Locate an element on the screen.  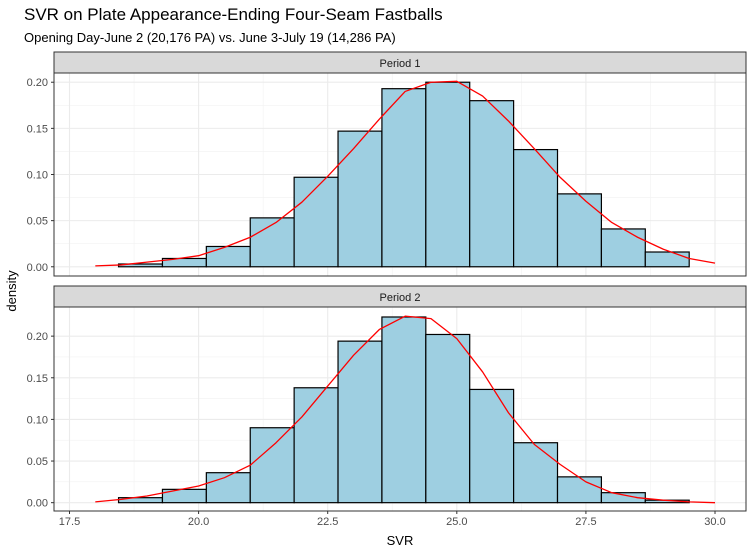
x-tick-label: 27.5 is located at coordinates (585, 522).